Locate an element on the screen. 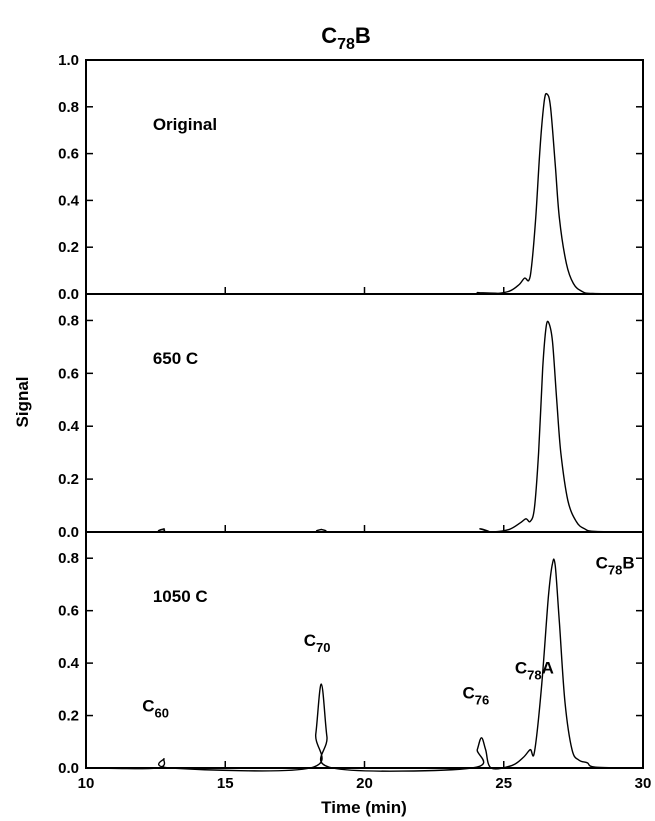  x-tick-label: 10 is located at coordinates (86, 783).